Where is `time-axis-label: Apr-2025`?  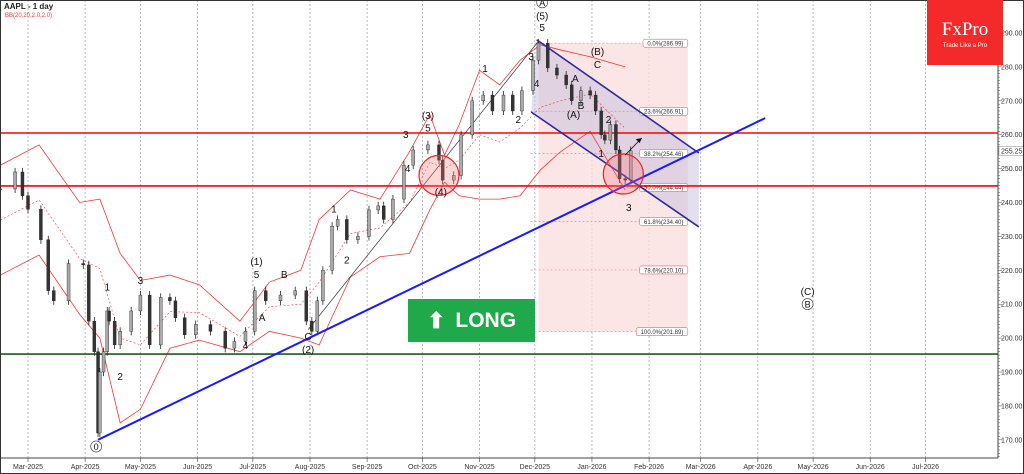 time-axis-label: Apr-2025 is located at coordinates (85, 467).